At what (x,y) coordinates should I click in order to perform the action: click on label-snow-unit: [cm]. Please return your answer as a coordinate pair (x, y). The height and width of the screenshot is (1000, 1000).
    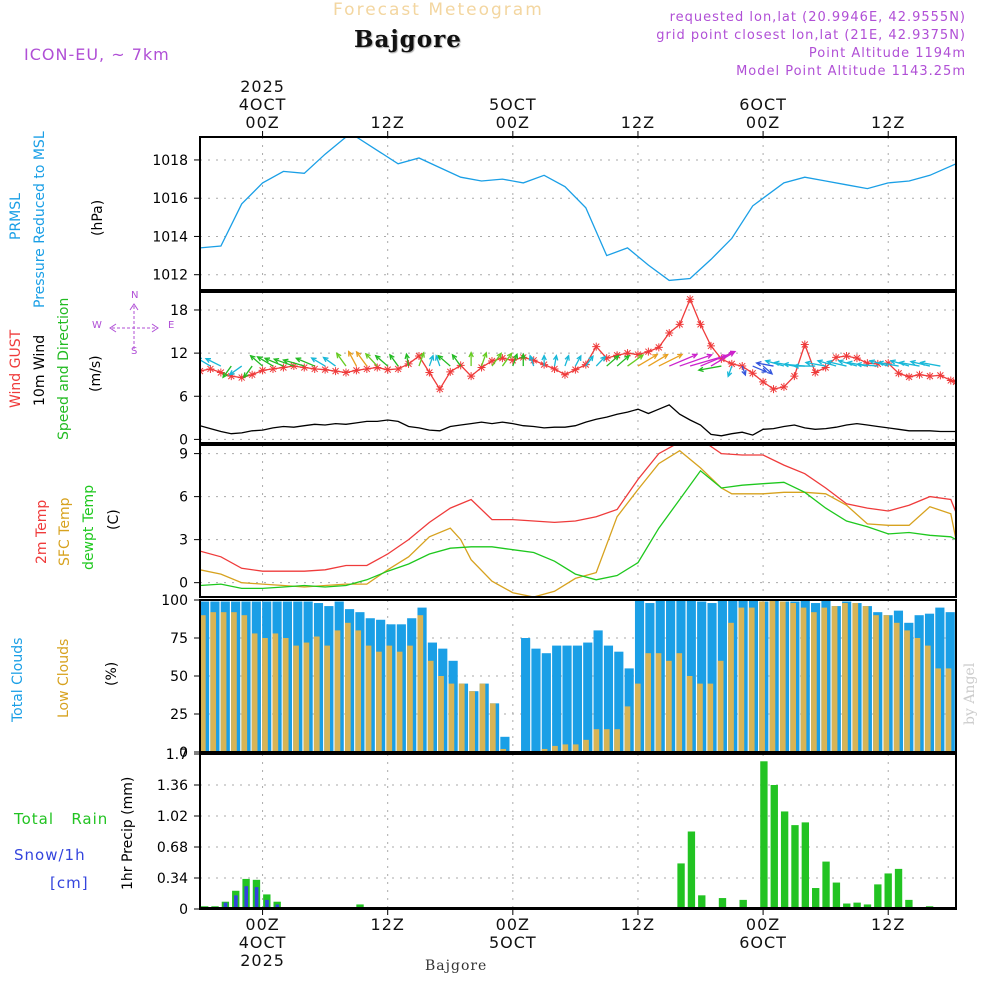
    Looking at the image, I should click on (69, 883).